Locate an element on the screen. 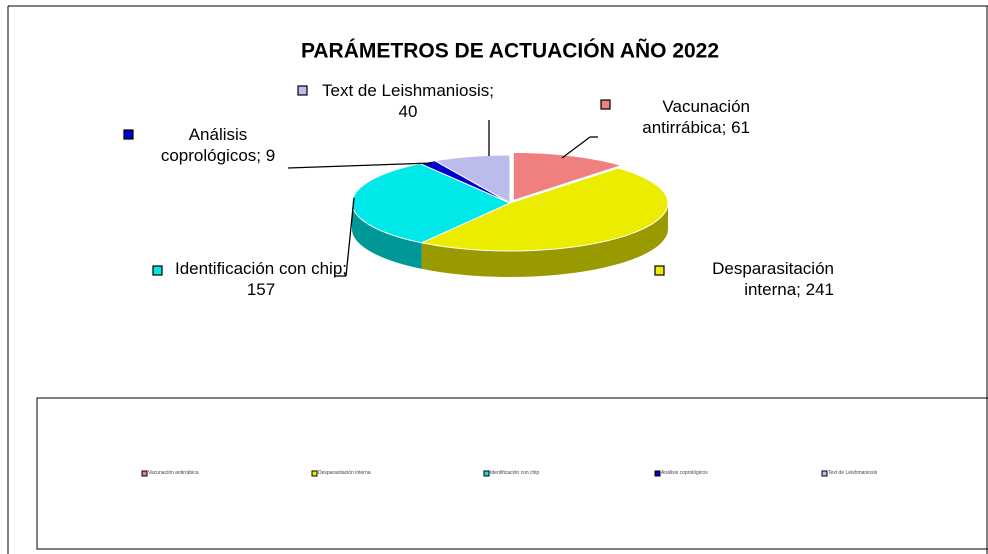 The image size is (988, 554). data-label: Análisis coprológicos; 9 is located at coordinates (218, 145).